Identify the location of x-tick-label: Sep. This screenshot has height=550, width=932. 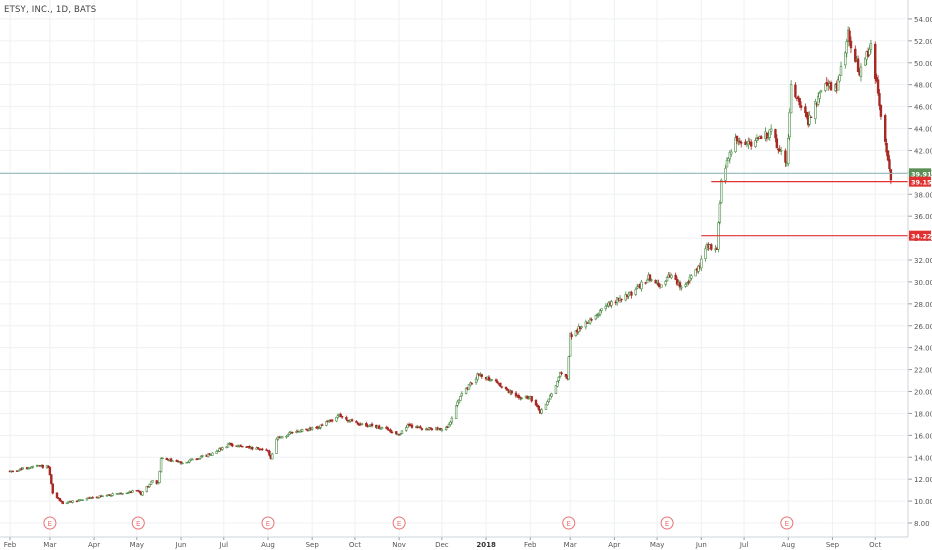
(833, 545).